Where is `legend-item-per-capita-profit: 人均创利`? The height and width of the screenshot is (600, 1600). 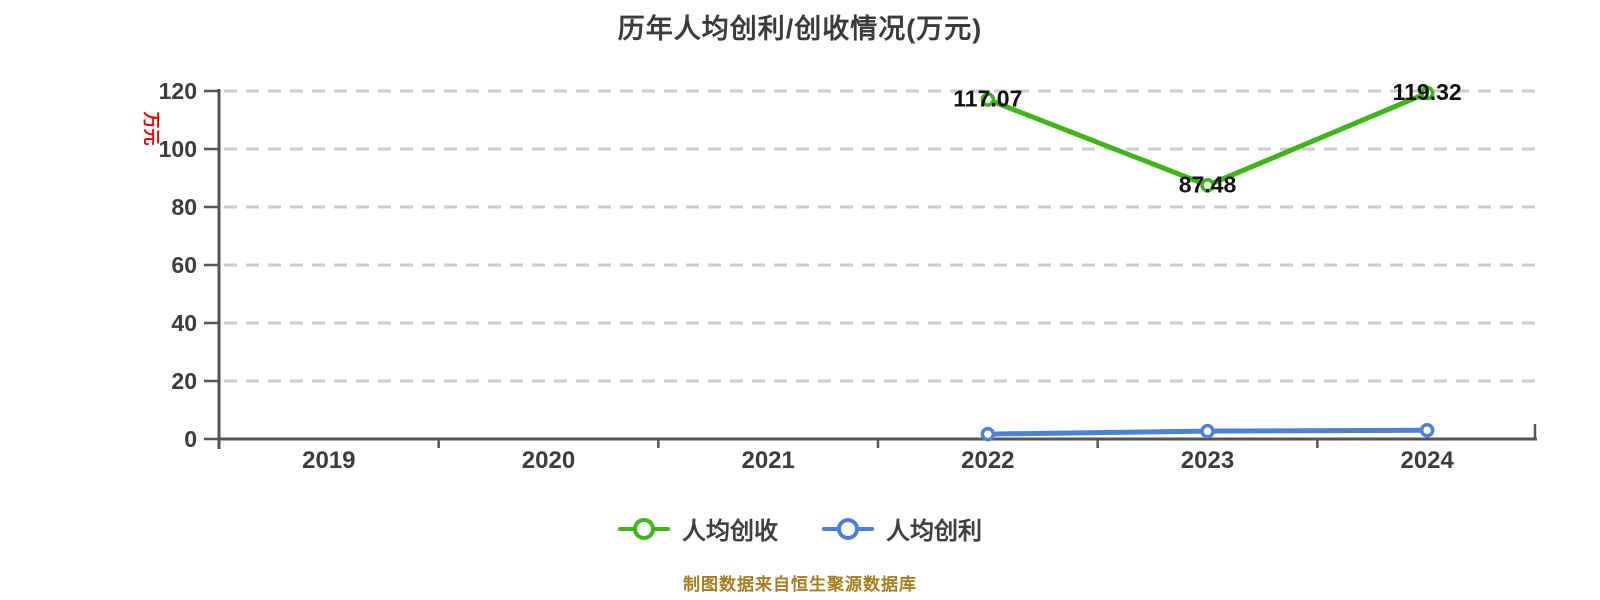
legend-item-per-capita-profit: 人均创利 is located at coordinates (902, 528).